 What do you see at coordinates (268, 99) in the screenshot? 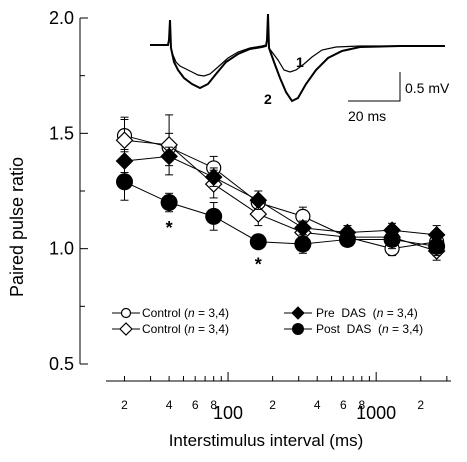
I see `inset-trace-label-2: 2` at bounding box center [268, 99].